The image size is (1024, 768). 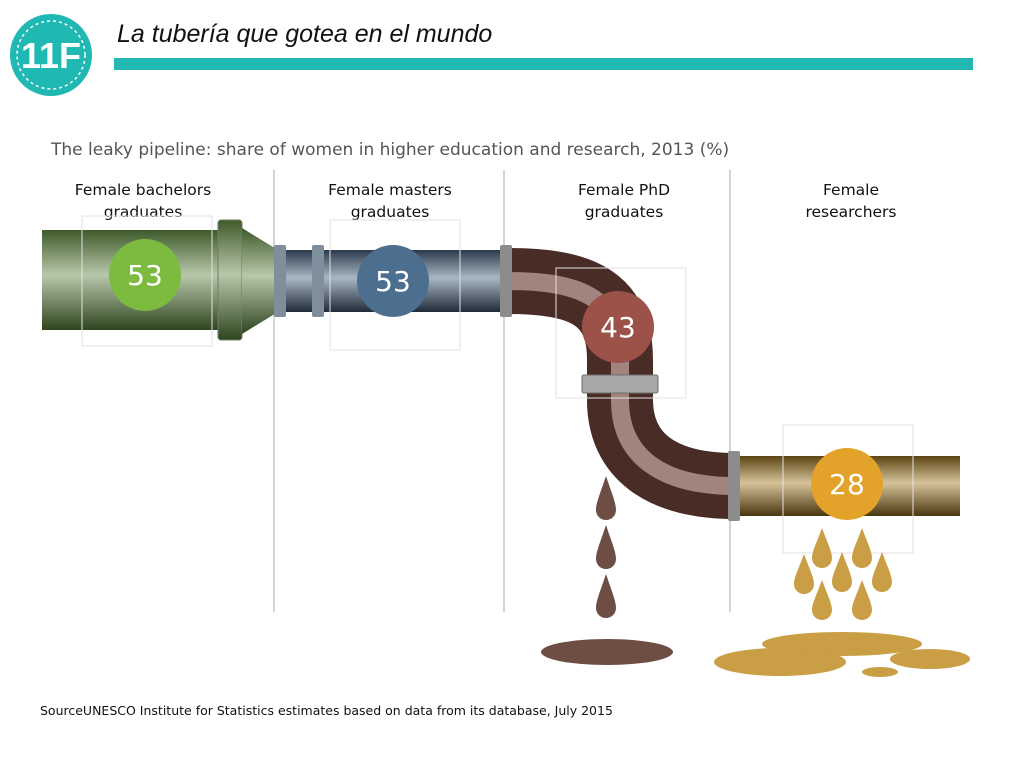 I want to click on logo-text: 11F, so click(x=51, y=55).